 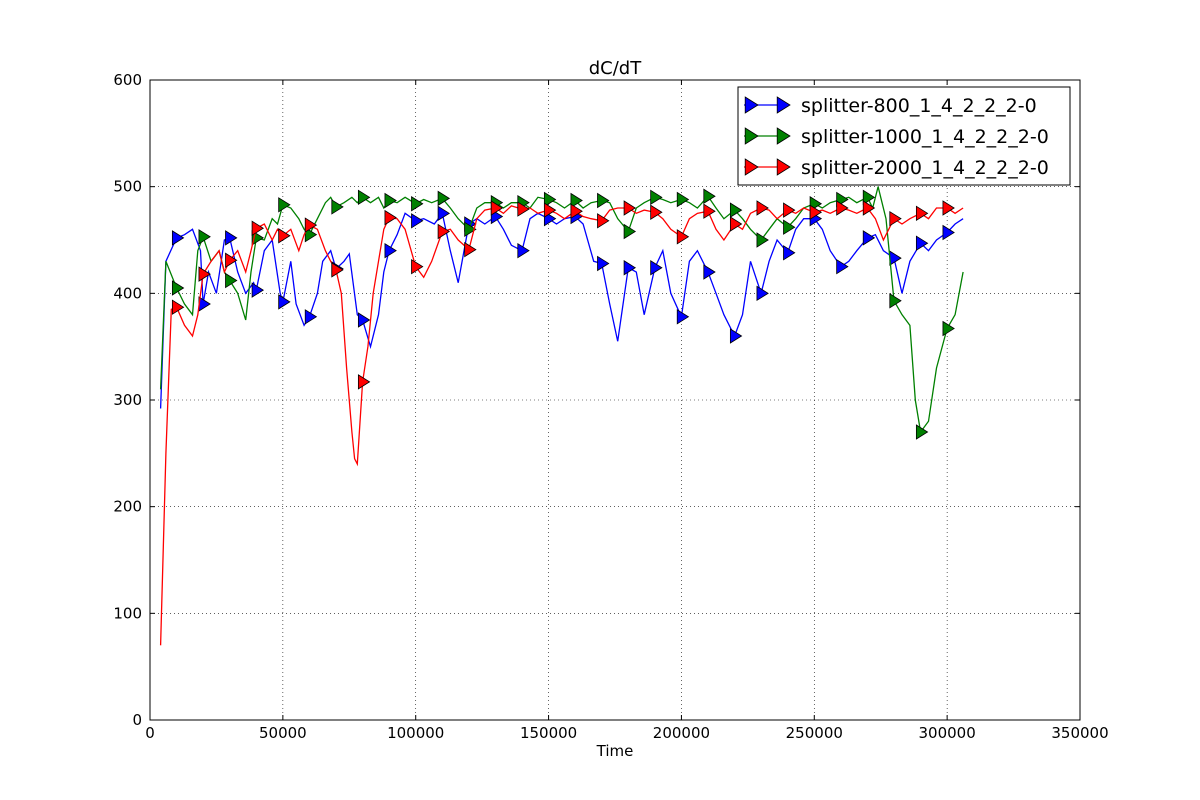 What do you see at coordinates (127, 80) in the screenshot?
I see `y-tick-label: 600` at bounding box center [127, 80].